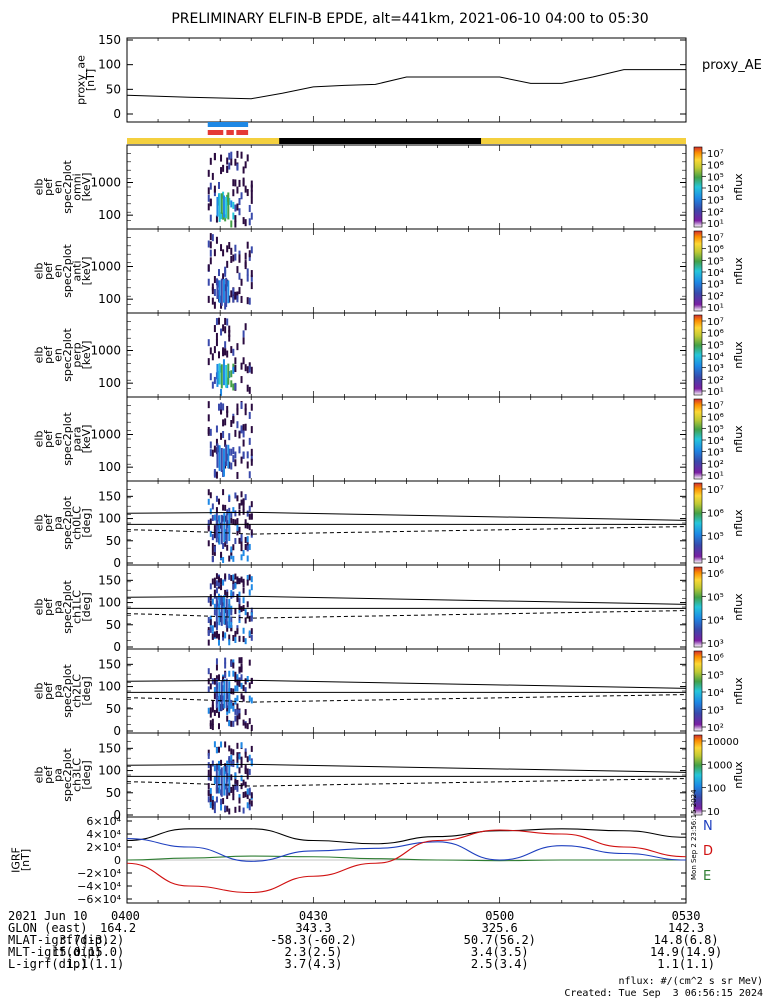 The height and width of the screenshot is (1000, 775). What do you see at coordinates (686, 940) in the screenshot?
I see `footer-value: 14.8(6.8)` at bounding box center [686, 940].